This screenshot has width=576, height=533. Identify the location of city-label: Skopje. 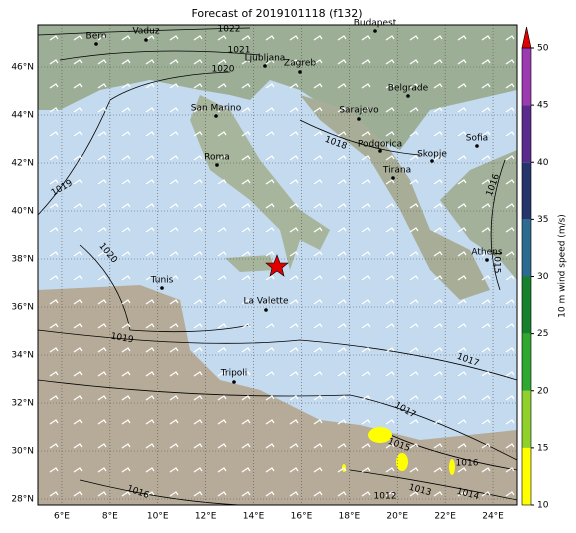
(432, 155).